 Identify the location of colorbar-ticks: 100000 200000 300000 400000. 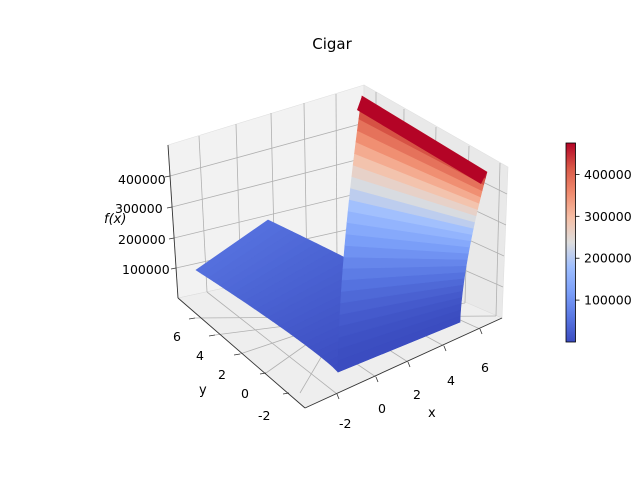
(603, 237).